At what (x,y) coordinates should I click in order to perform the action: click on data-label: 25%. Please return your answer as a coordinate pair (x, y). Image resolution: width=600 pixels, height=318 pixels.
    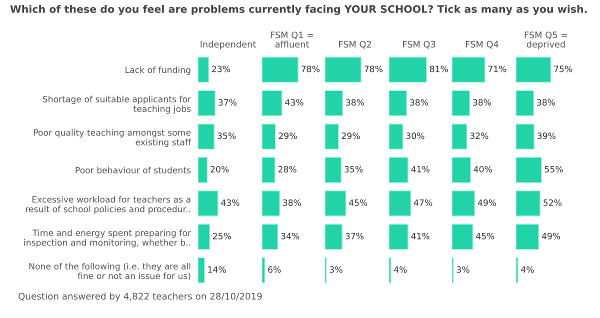
    Looking at the image, I should click on (222, 236).